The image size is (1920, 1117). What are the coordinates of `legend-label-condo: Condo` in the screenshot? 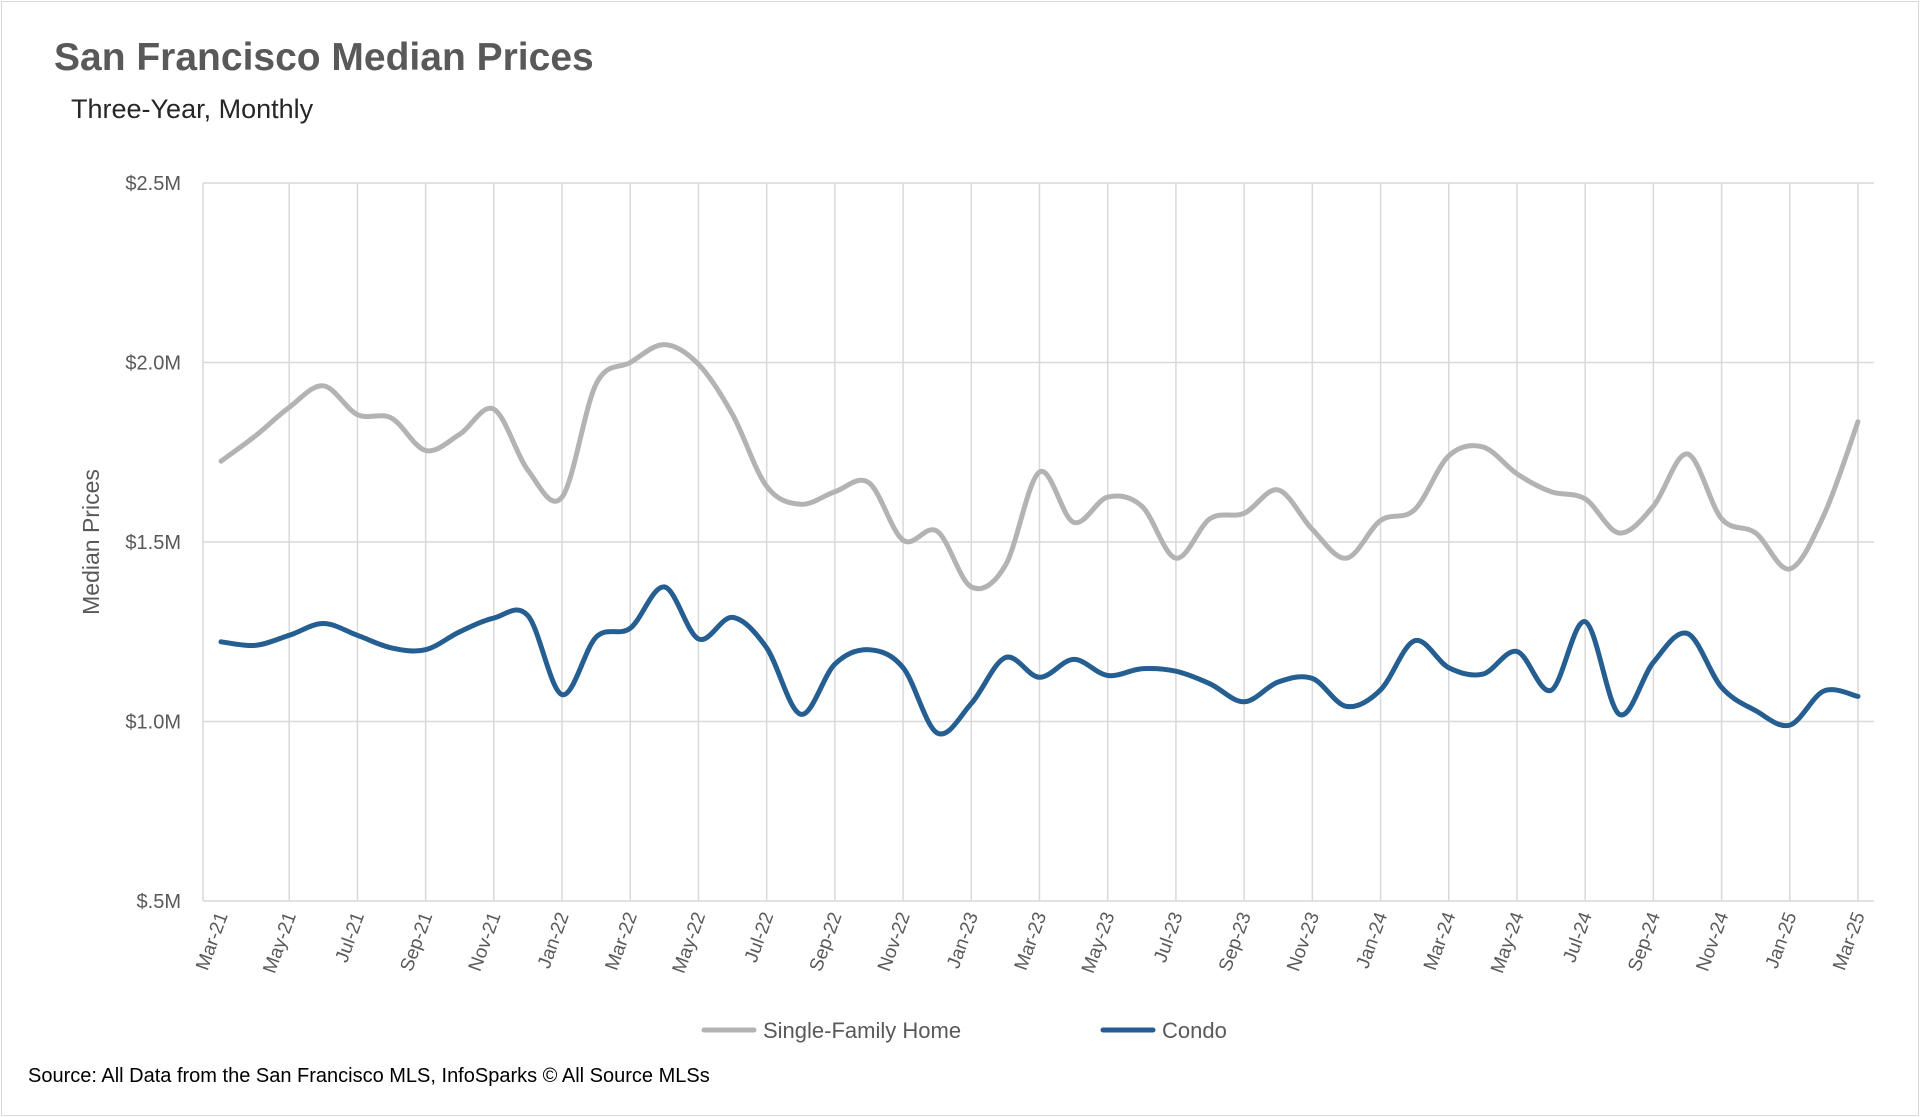 It's located at (1194, 1030).